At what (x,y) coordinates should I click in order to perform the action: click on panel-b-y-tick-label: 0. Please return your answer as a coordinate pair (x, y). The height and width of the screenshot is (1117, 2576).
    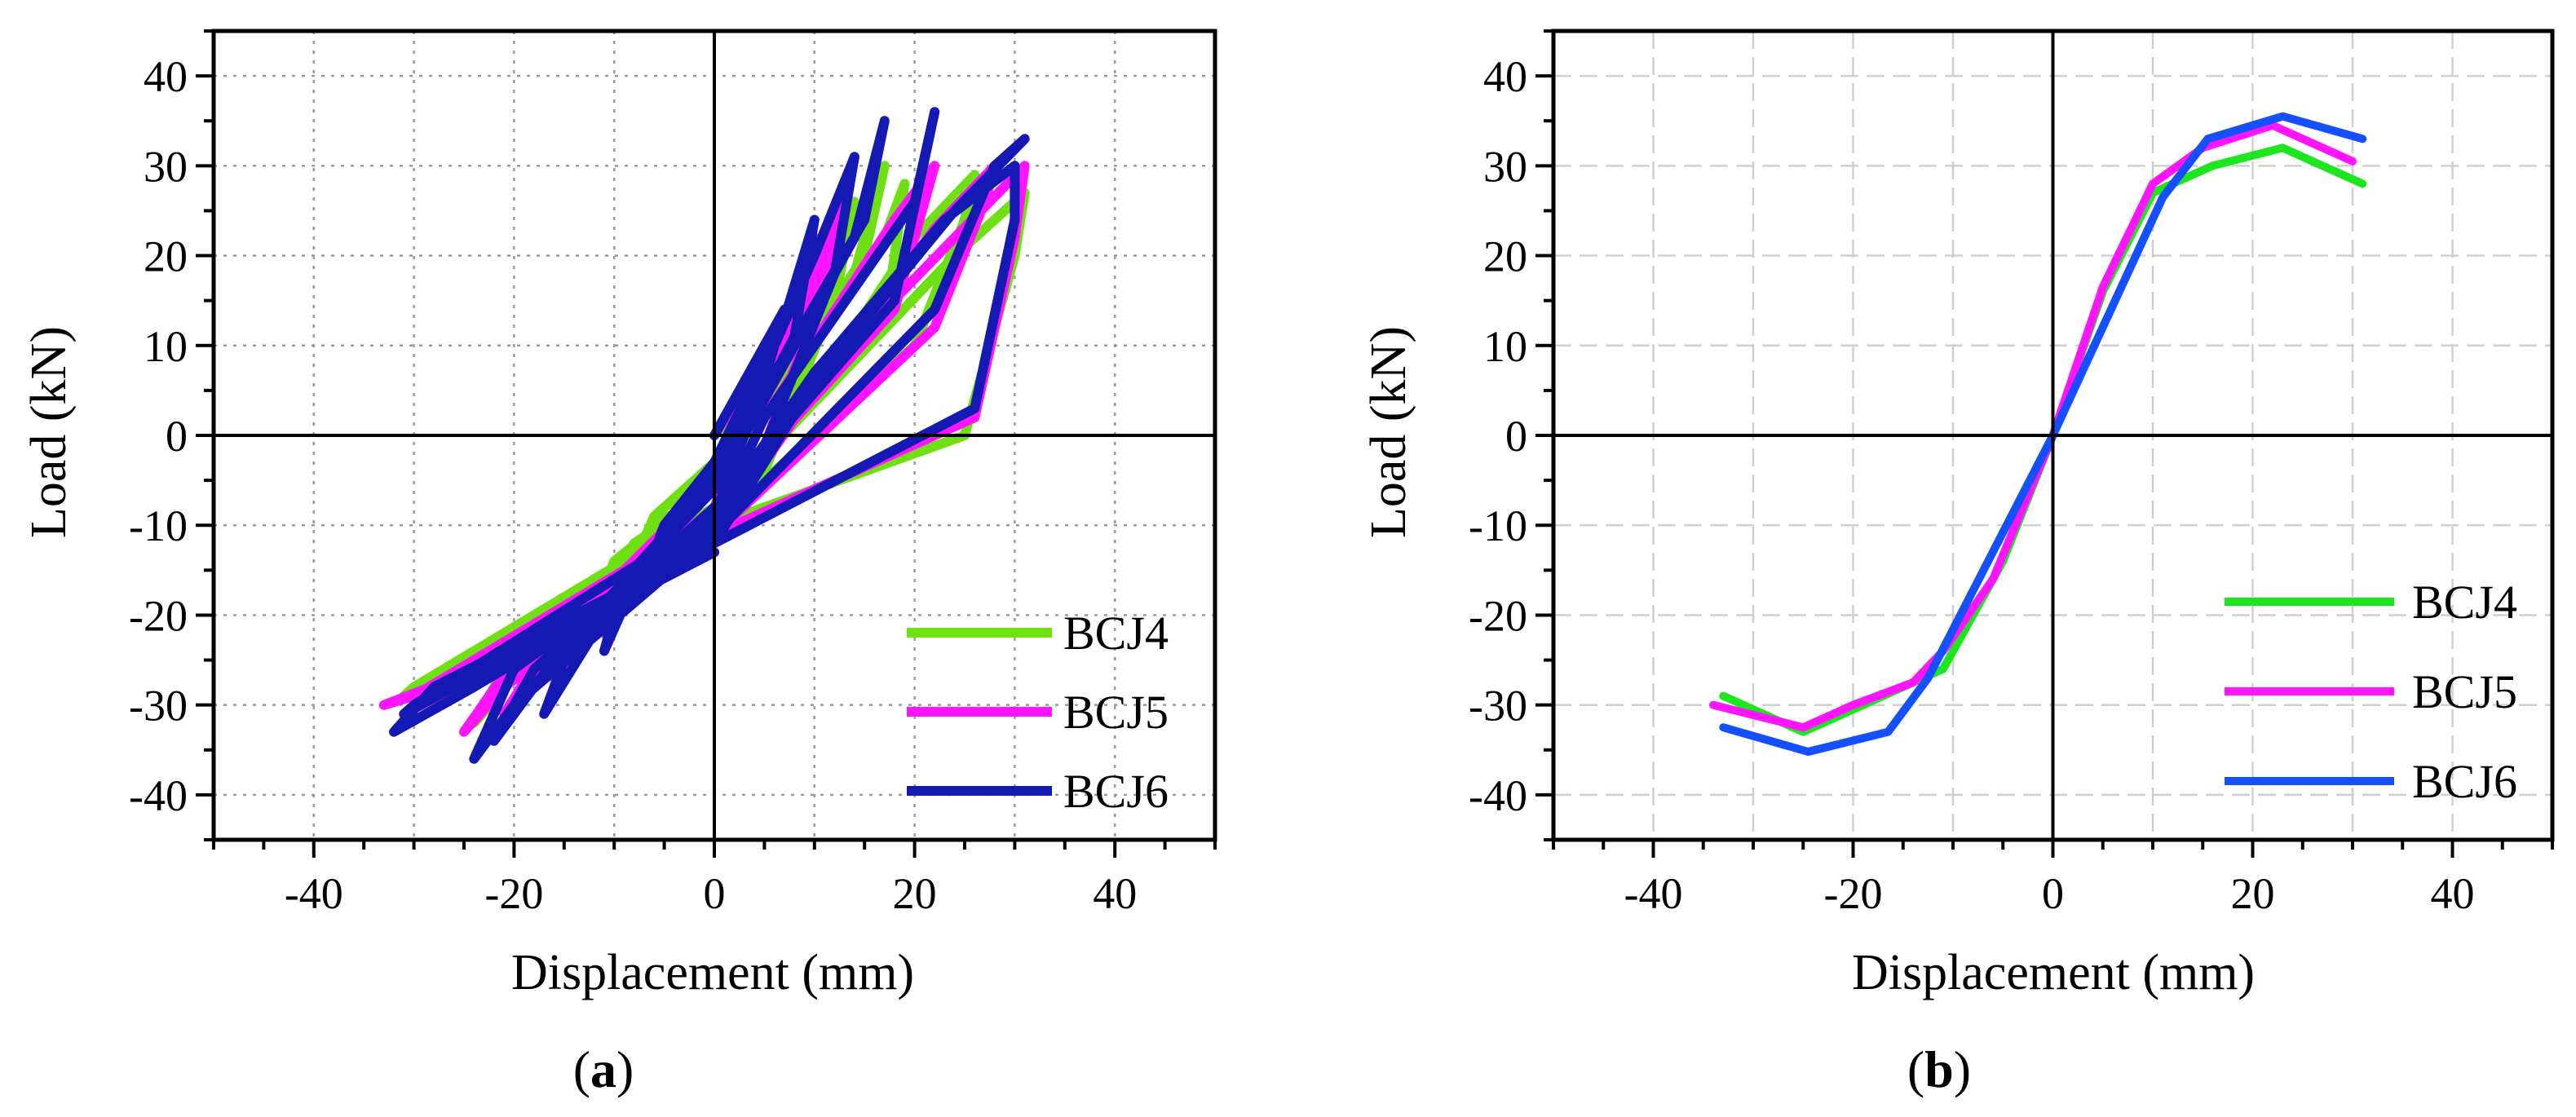
    Looking at the image, I should click on (1516, 437).